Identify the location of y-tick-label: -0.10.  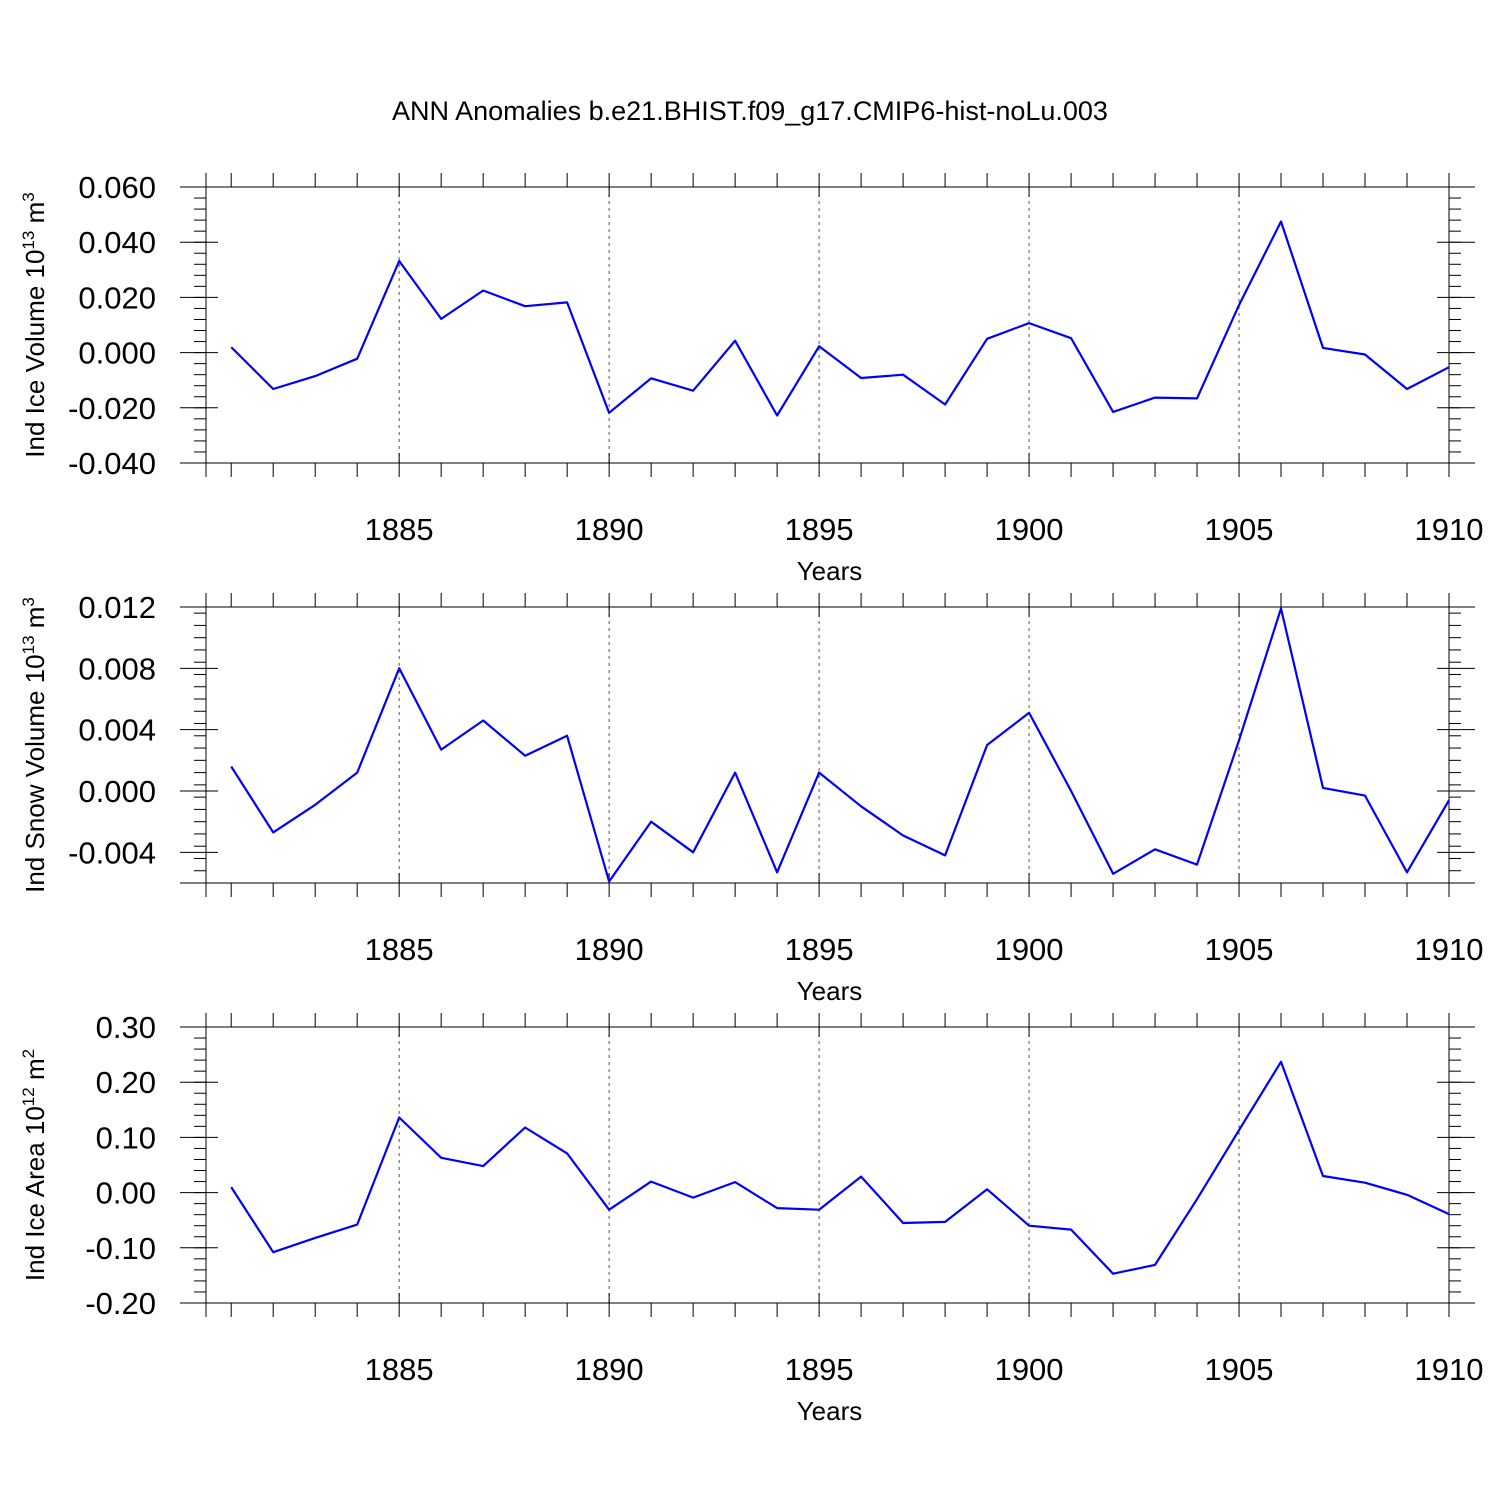
(120, 1248).